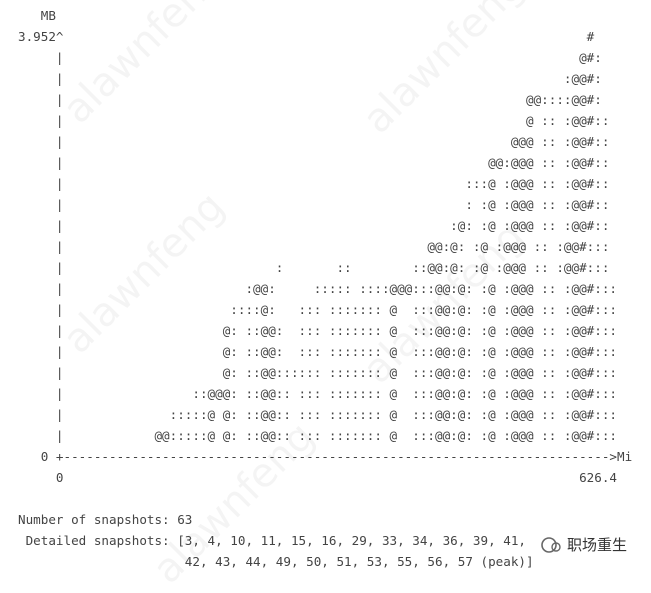 The width and height of the screenshot is (651, 593). What do you see at coordinates (310, 57) in the screenshot?
I see `graph-line: | @#:` at bounding box center [310, 57].